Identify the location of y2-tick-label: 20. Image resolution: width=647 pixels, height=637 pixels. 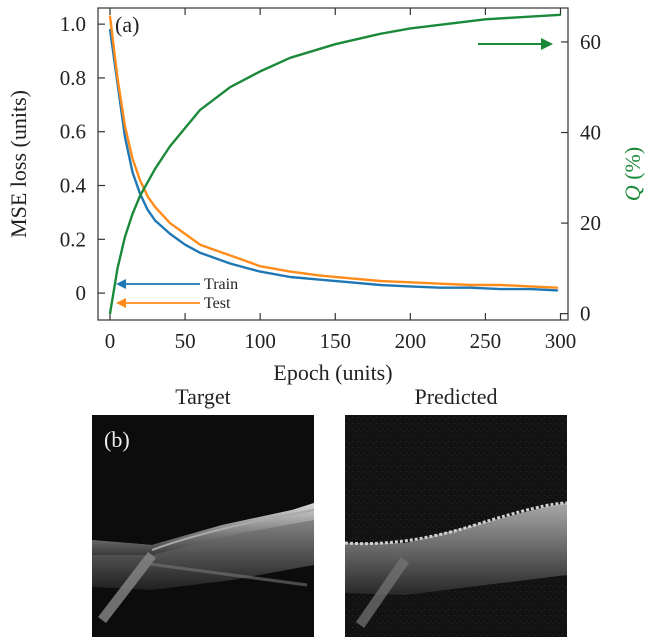
(590, 223).